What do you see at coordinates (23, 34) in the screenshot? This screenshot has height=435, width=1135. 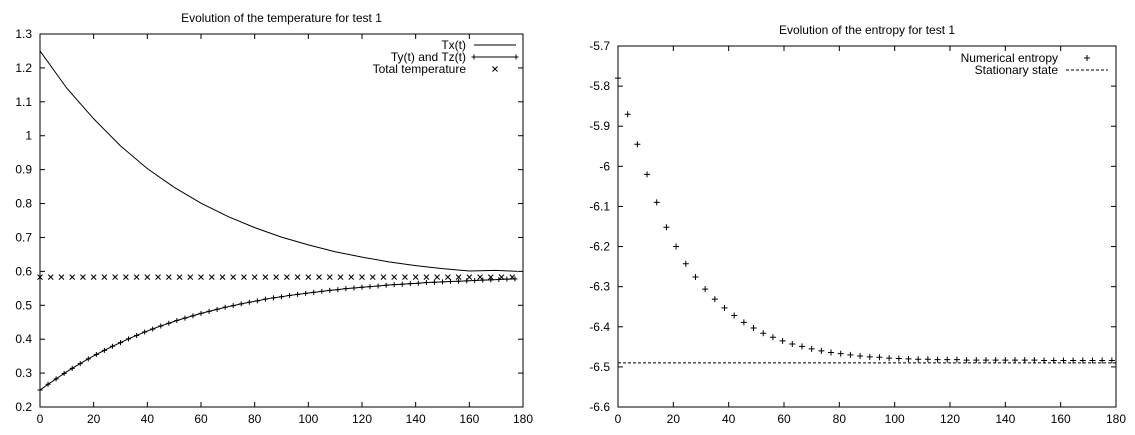 I see `y-tick-label: 1.3` at bounding box center [23, 34].